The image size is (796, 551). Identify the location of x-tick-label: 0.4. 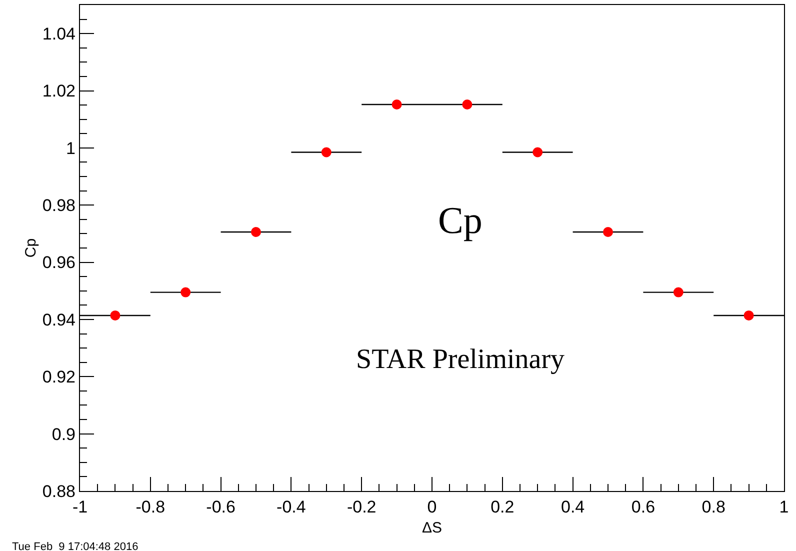
(572, 507).